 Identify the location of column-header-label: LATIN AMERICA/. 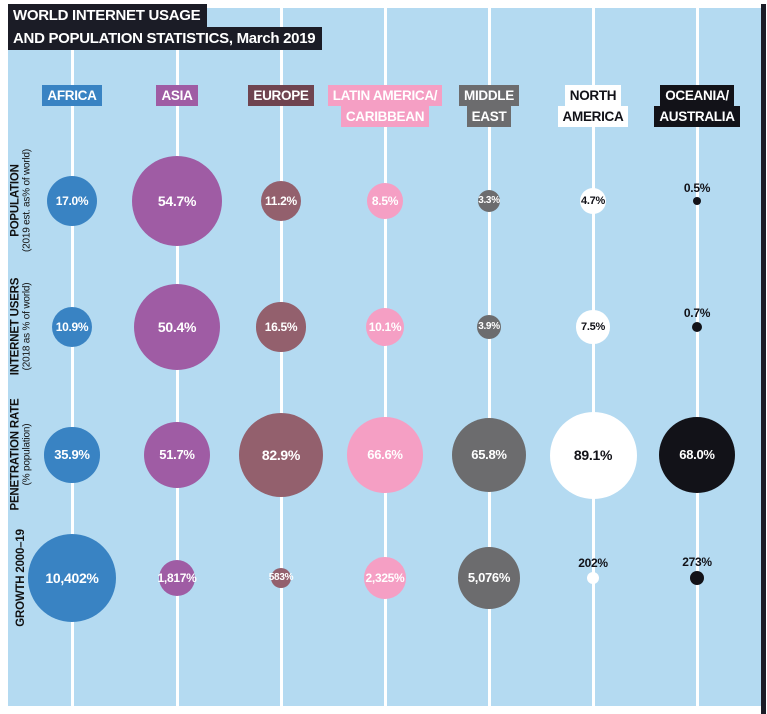
(385, 95).